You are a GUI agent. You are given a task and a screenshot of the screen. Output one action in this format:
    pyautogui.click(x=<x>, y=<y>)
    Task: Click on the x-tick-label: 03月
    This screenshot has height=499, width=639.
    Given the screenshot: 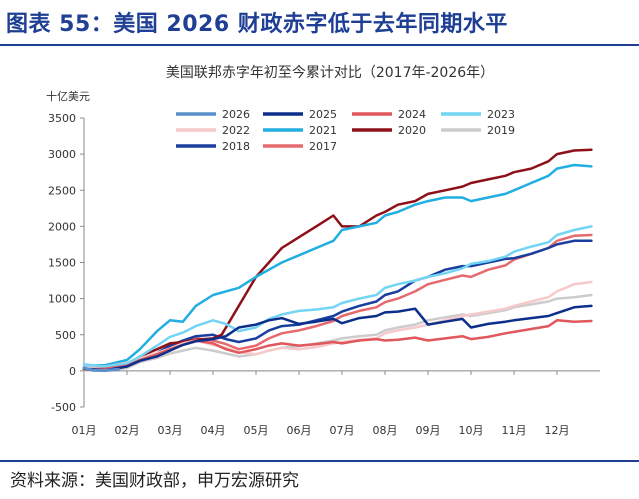 What is the action you would take?
    pyautogui.click(x=170, y=430)
    